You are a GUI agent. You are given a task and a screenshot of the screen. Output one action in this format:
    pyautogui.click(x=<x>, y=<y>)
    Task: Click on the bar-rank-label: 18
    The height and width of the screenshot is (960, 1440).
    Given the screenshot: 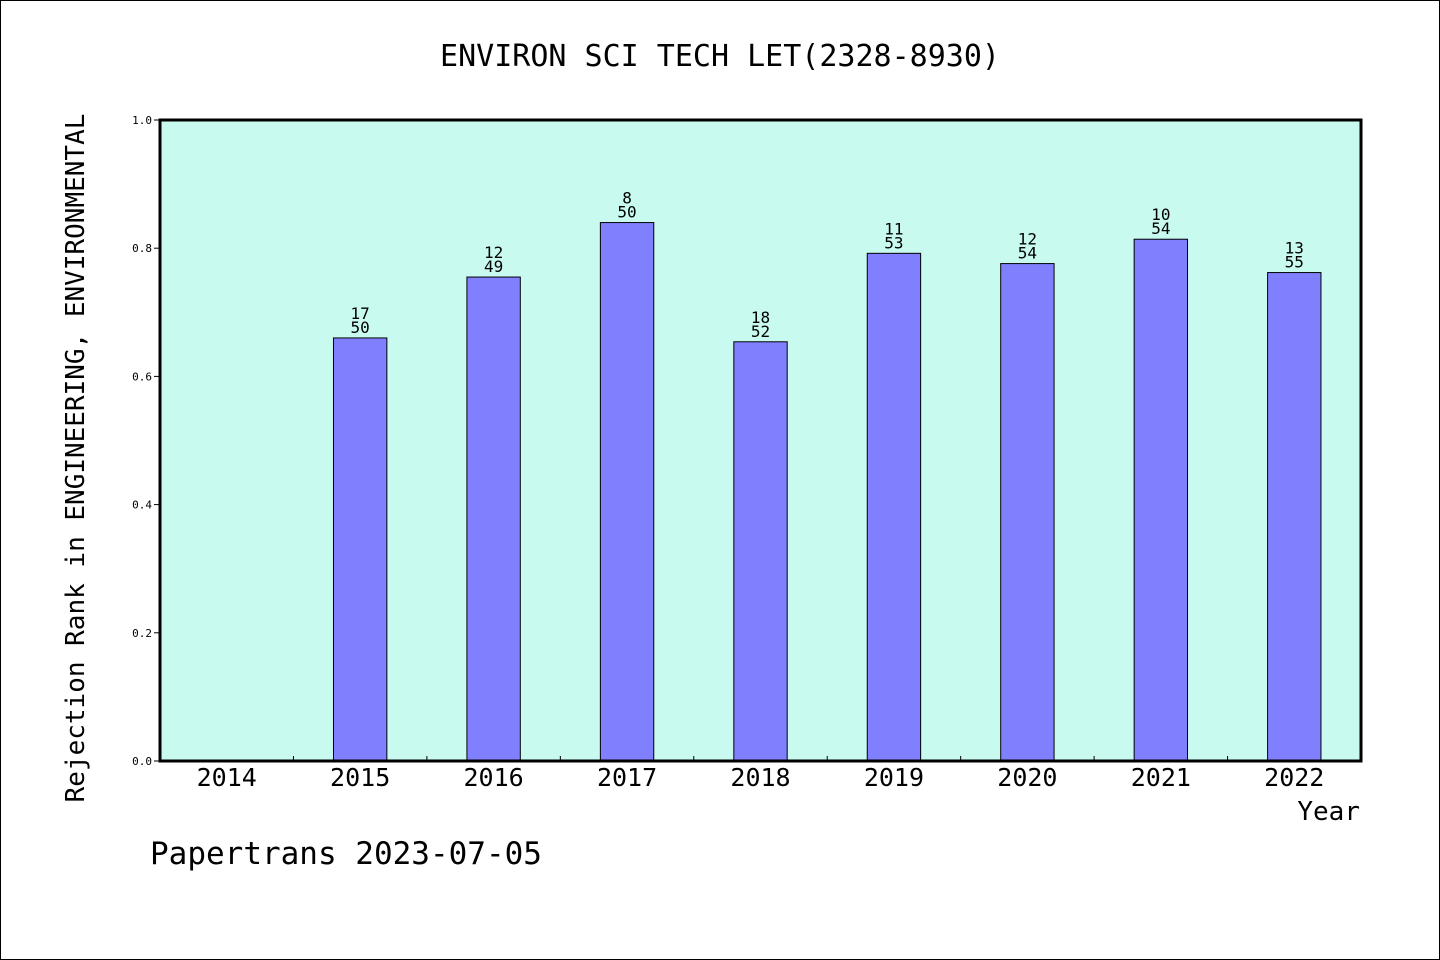 What is the action you would take?
    pyautogui.click(x=760, y=317)
    